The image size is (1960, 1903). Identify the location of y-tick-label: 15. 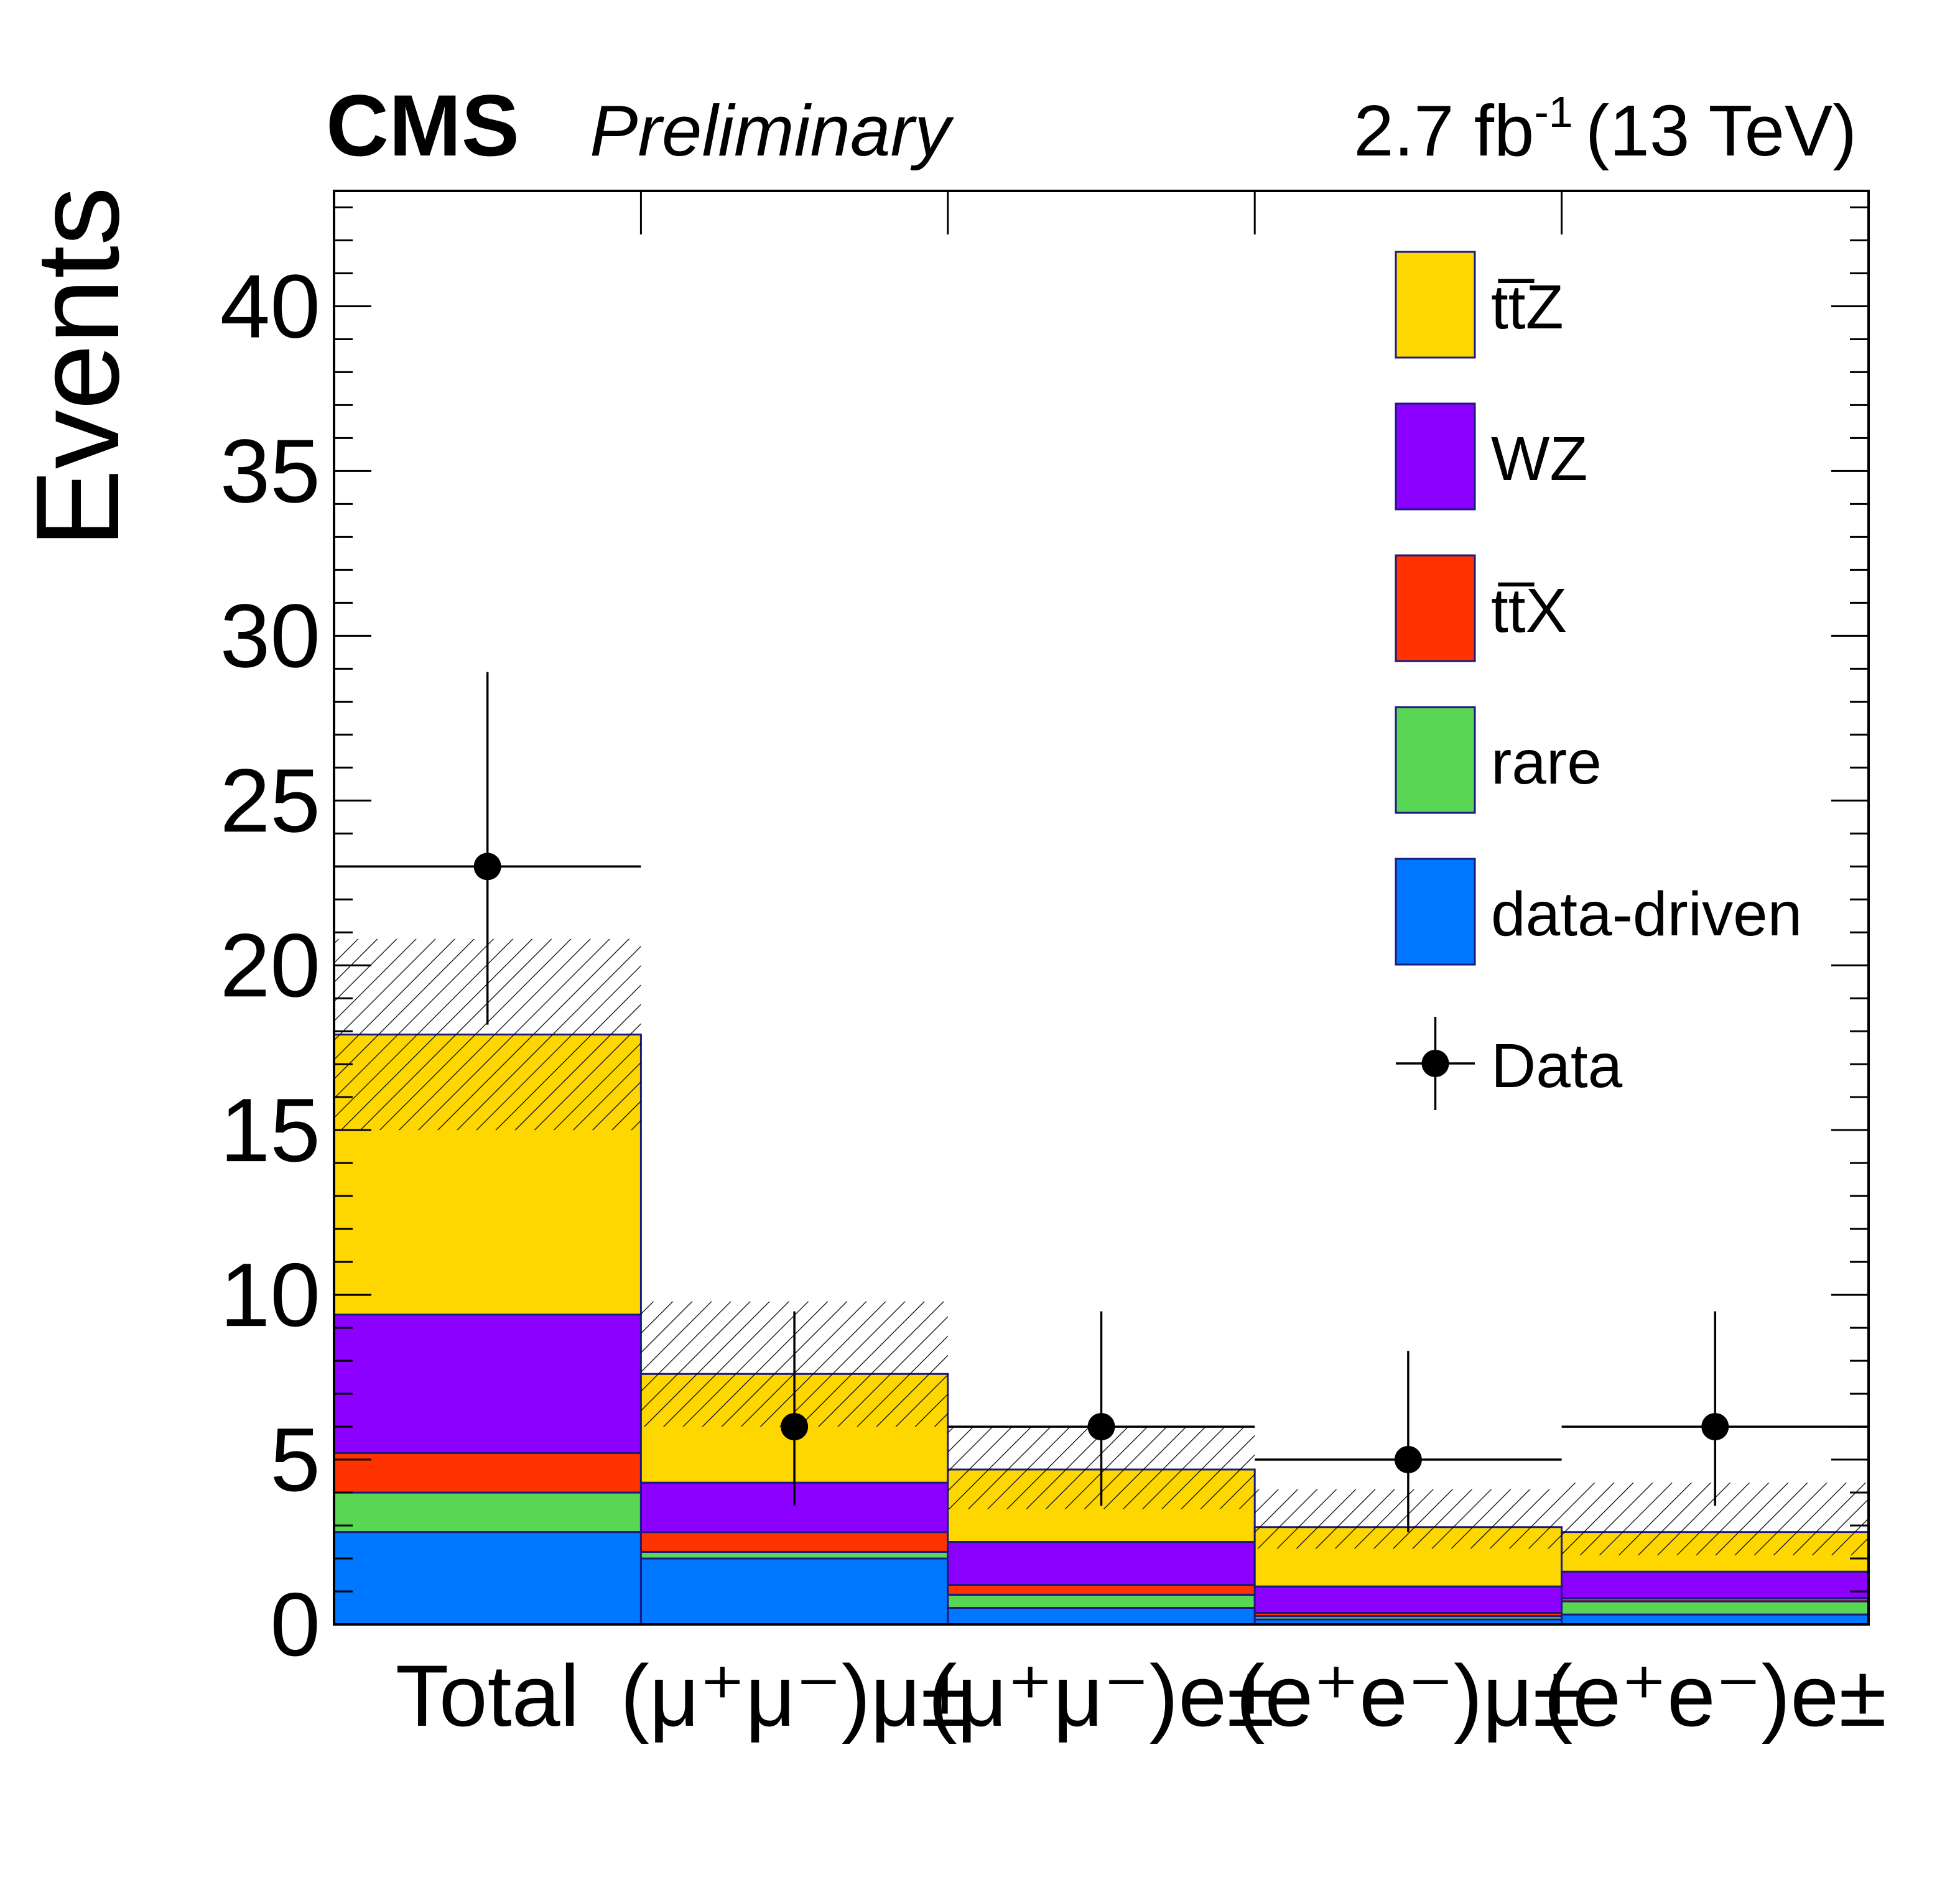
(270, 1130).